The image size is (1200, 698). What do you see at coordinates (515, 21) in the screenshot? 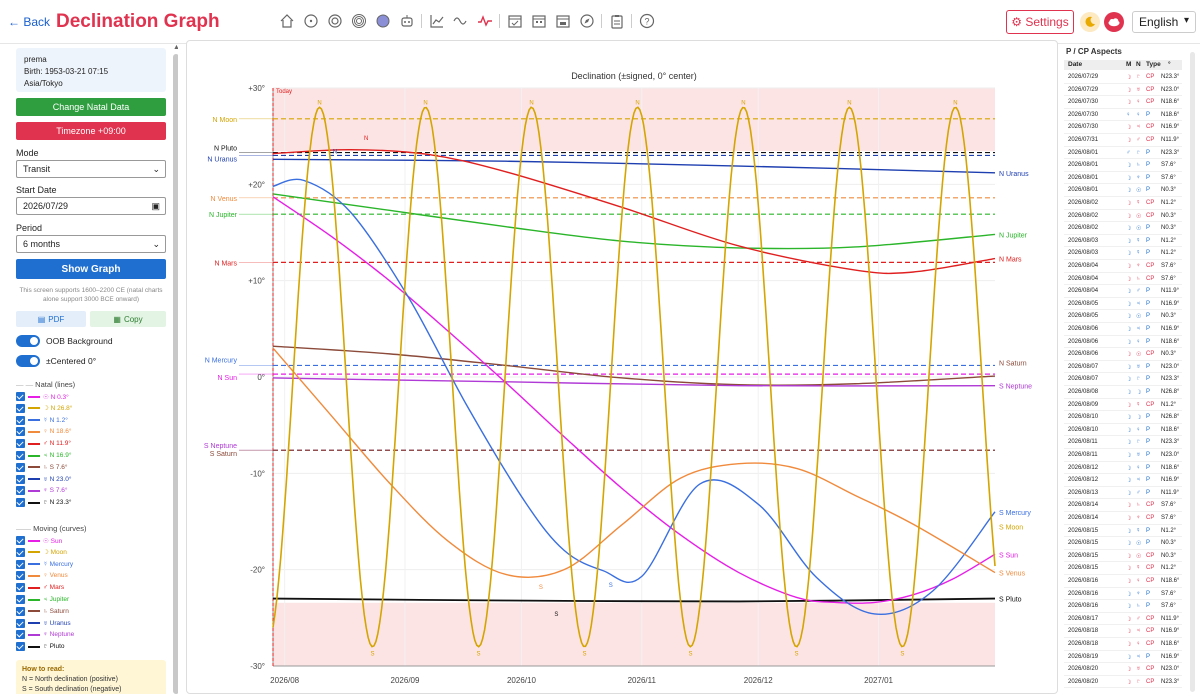
I see `calendar-button` at bounding box center [515, 21].